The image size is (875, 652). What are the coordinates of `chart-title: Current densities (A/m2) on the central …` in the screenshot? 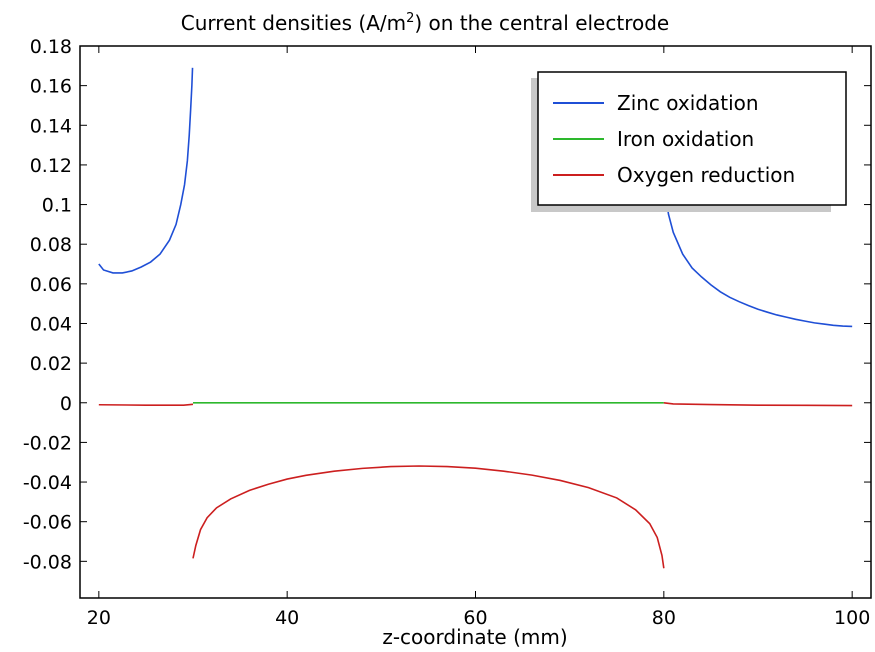 It's located at (425, 23).